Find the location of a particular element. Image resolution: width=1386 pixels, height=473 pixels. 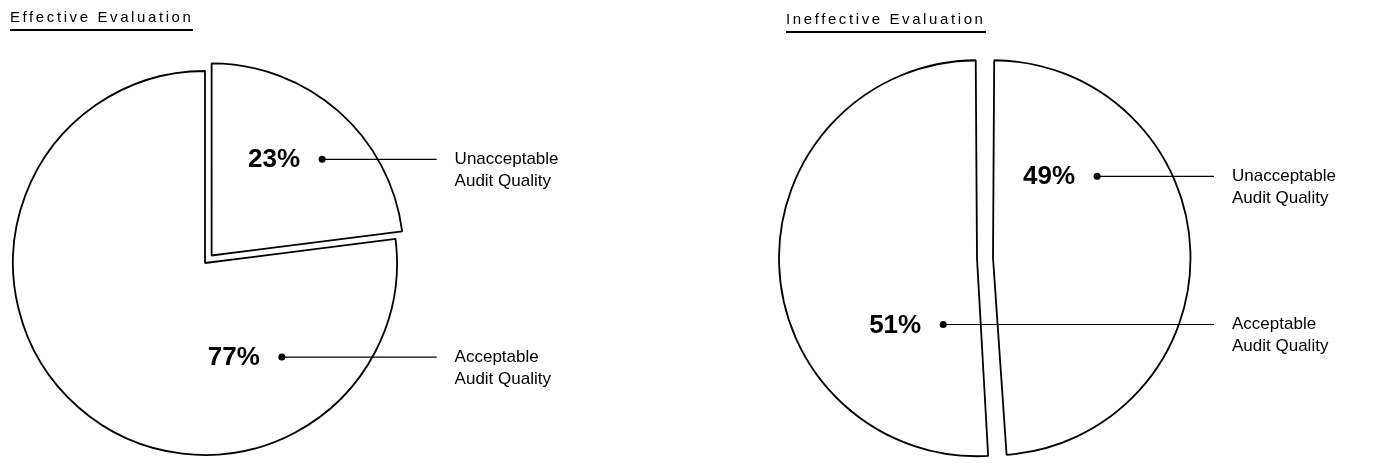

data-label: 51% is located at coordinates (895, 323).